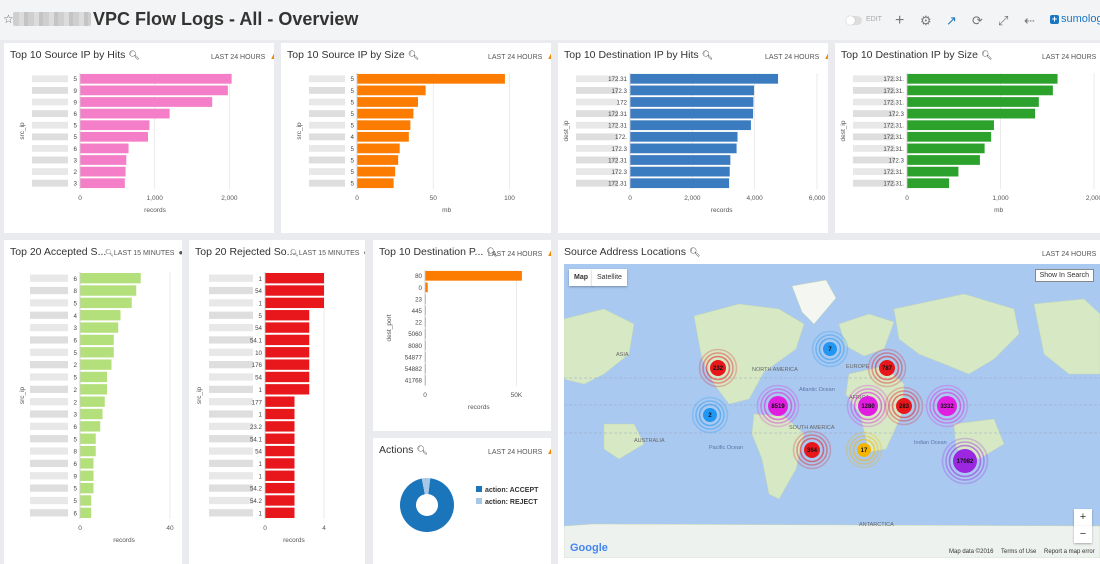 The image size is (1100, 564). What do you see at coordinates (977, 20) in the screenshot?
I see `refresh-icon: ⟳` at bounding box center [977, 20].